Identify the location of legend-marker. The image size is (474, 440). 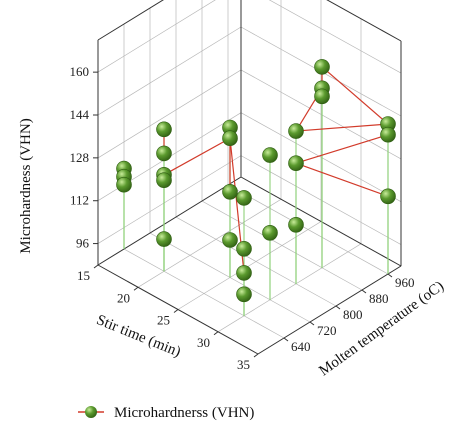
(91, 412).